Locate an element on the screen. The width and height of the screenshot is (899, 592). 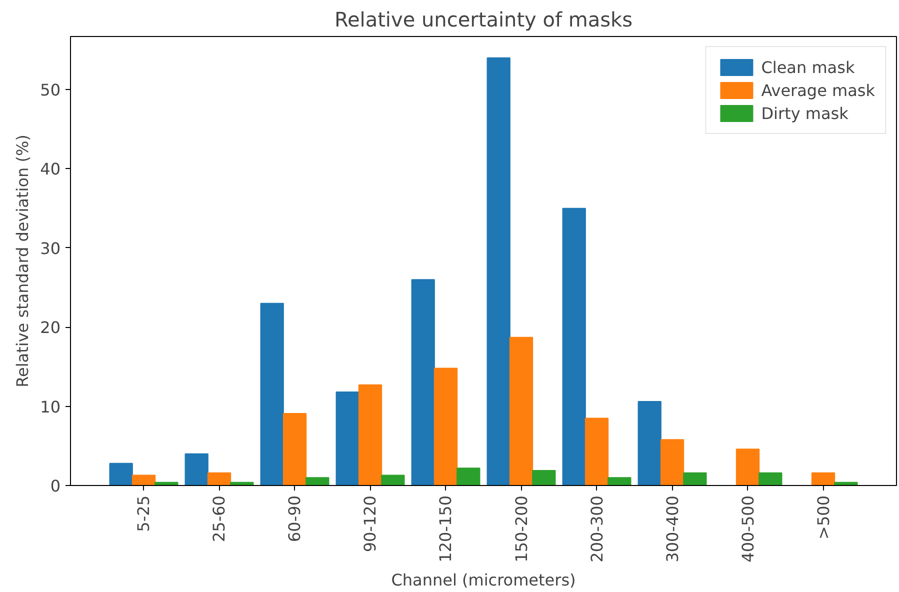
x-tick-label: 400-500 is located at coordinates (748, 528).